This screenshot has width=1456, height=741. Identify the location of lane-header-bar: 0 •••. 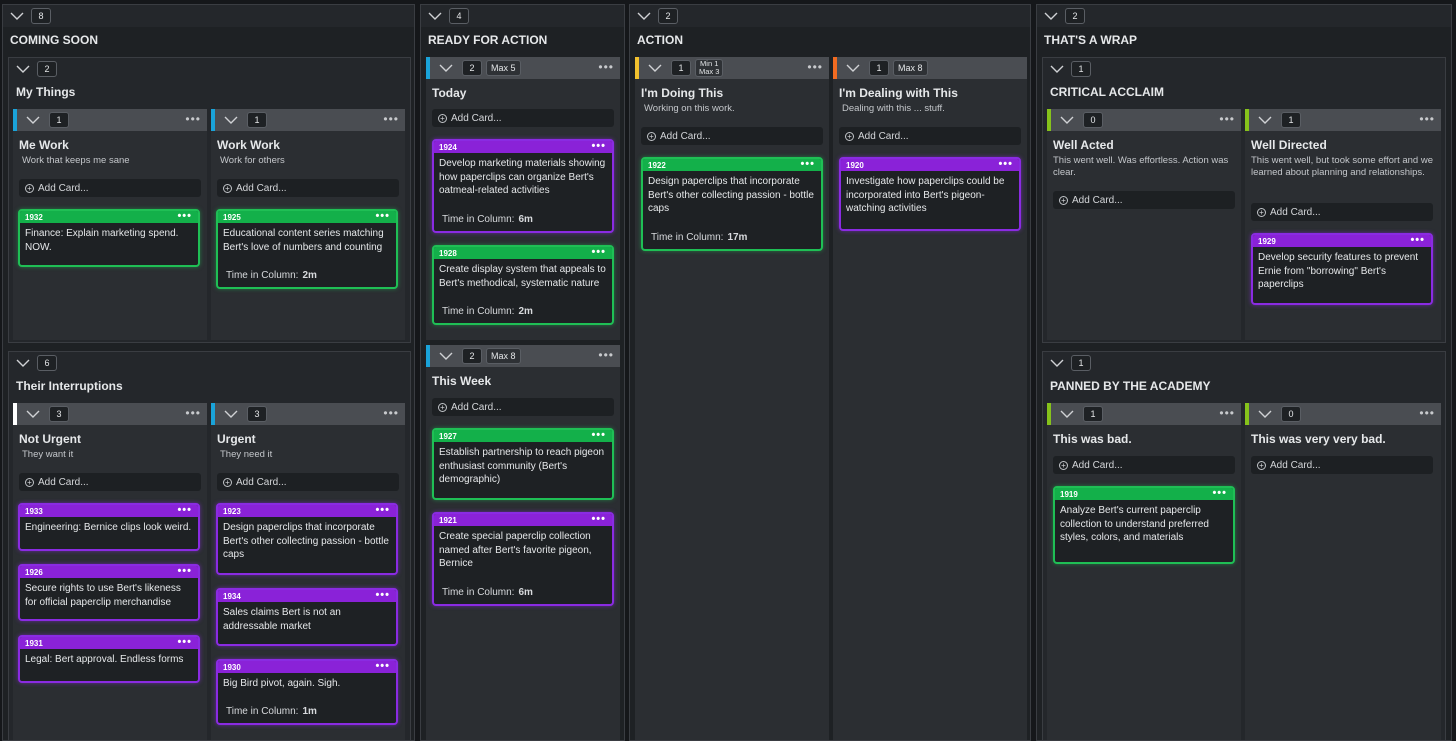
(1144, 120).